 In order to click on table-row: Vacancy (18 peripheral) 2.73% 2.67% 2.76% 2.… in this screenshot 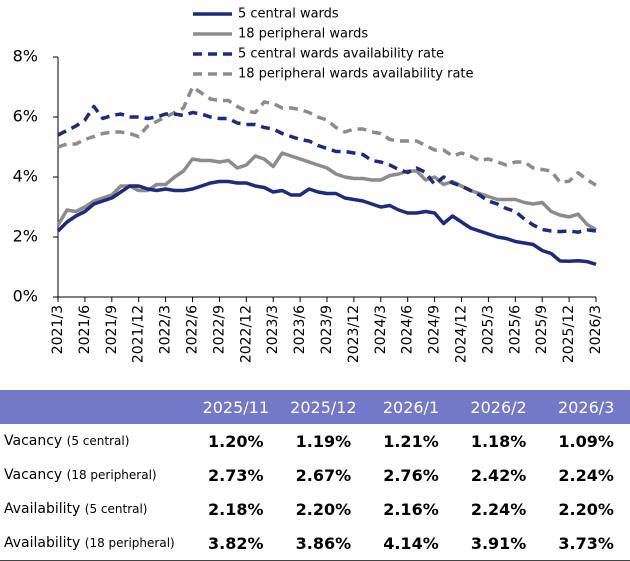, I will do `click(315, 475)`.